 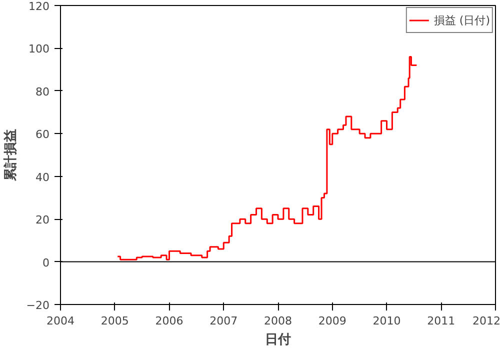 I want to click on y-tick-label: 0, so click(x=46, y=263).